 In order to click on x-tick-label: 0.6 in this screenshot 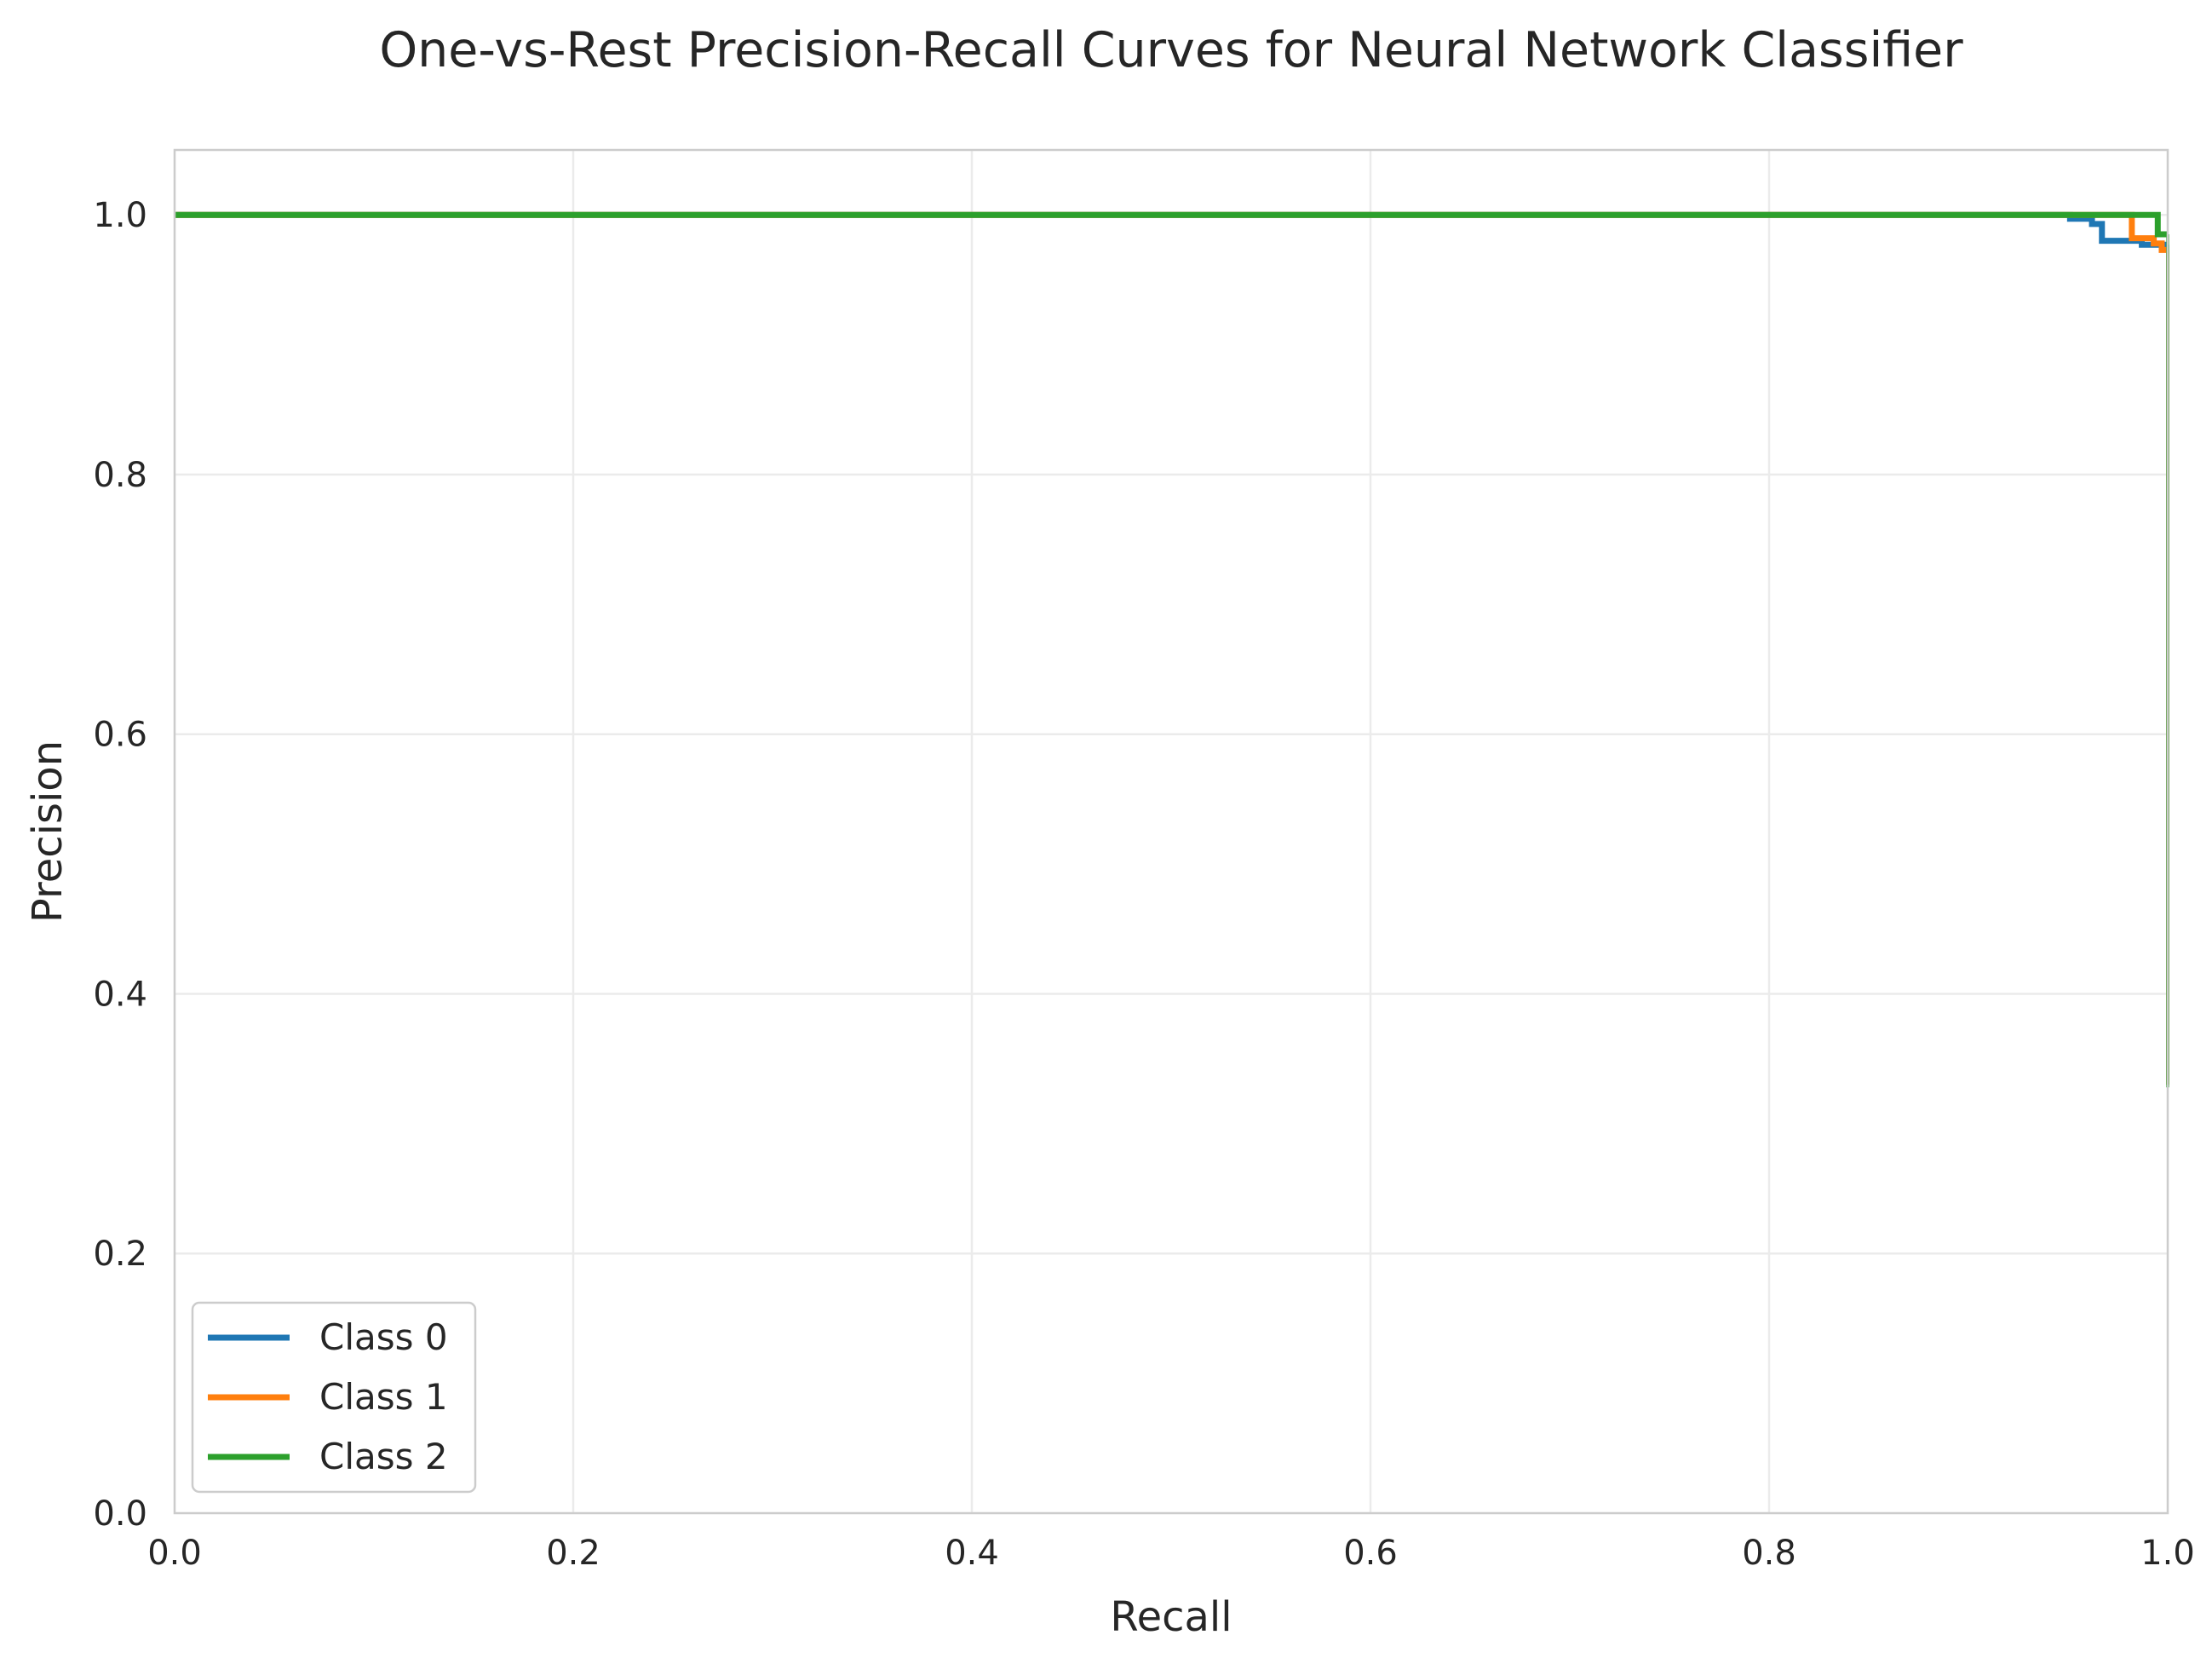, I will do `click(1370, 1553)`.